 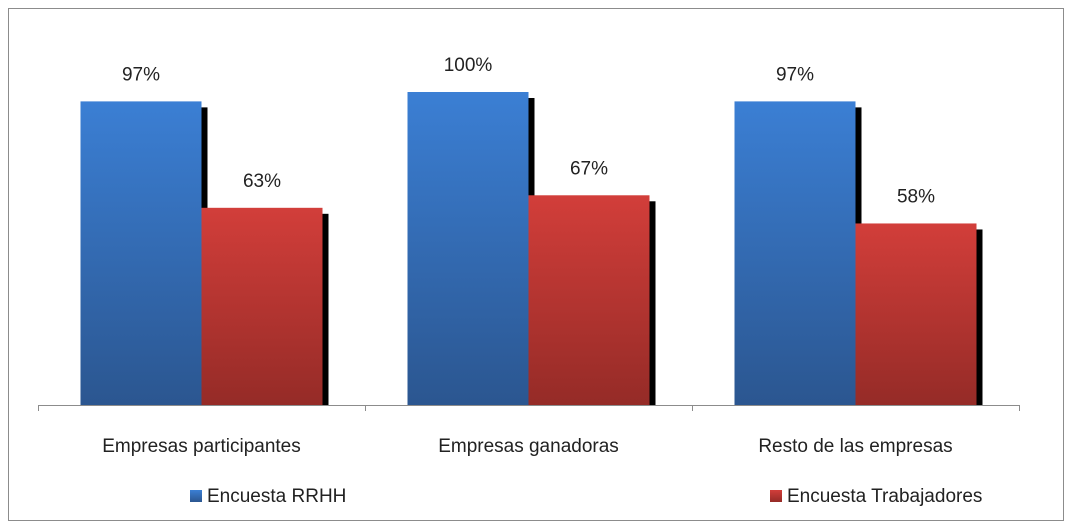 What do you see at coordinates (528, 446) in the screenshot?
I see `x-tick-label: Empresas ganadoras` at bounding box center [528, 446].